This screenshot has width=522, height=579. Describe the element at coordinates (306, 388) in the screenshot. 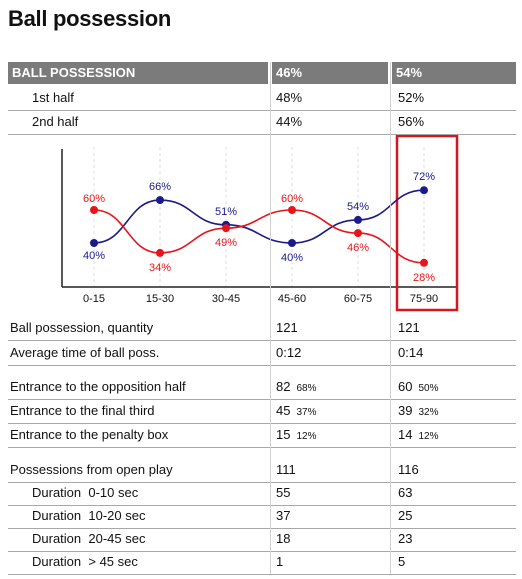

I see `team1-percent: 68%` at that location.